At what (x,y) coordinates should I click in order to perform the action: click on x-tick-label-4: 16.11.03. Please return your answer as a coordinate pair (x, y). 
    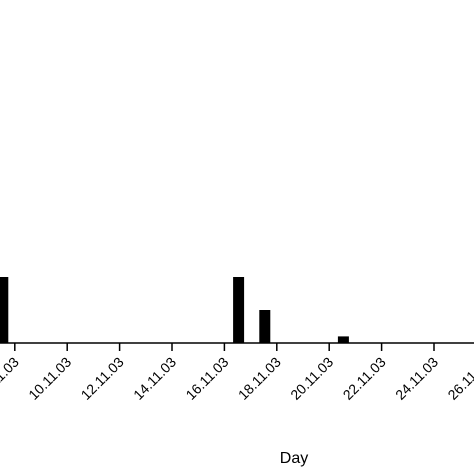
    Looking at the image, I should click on (206, 378).